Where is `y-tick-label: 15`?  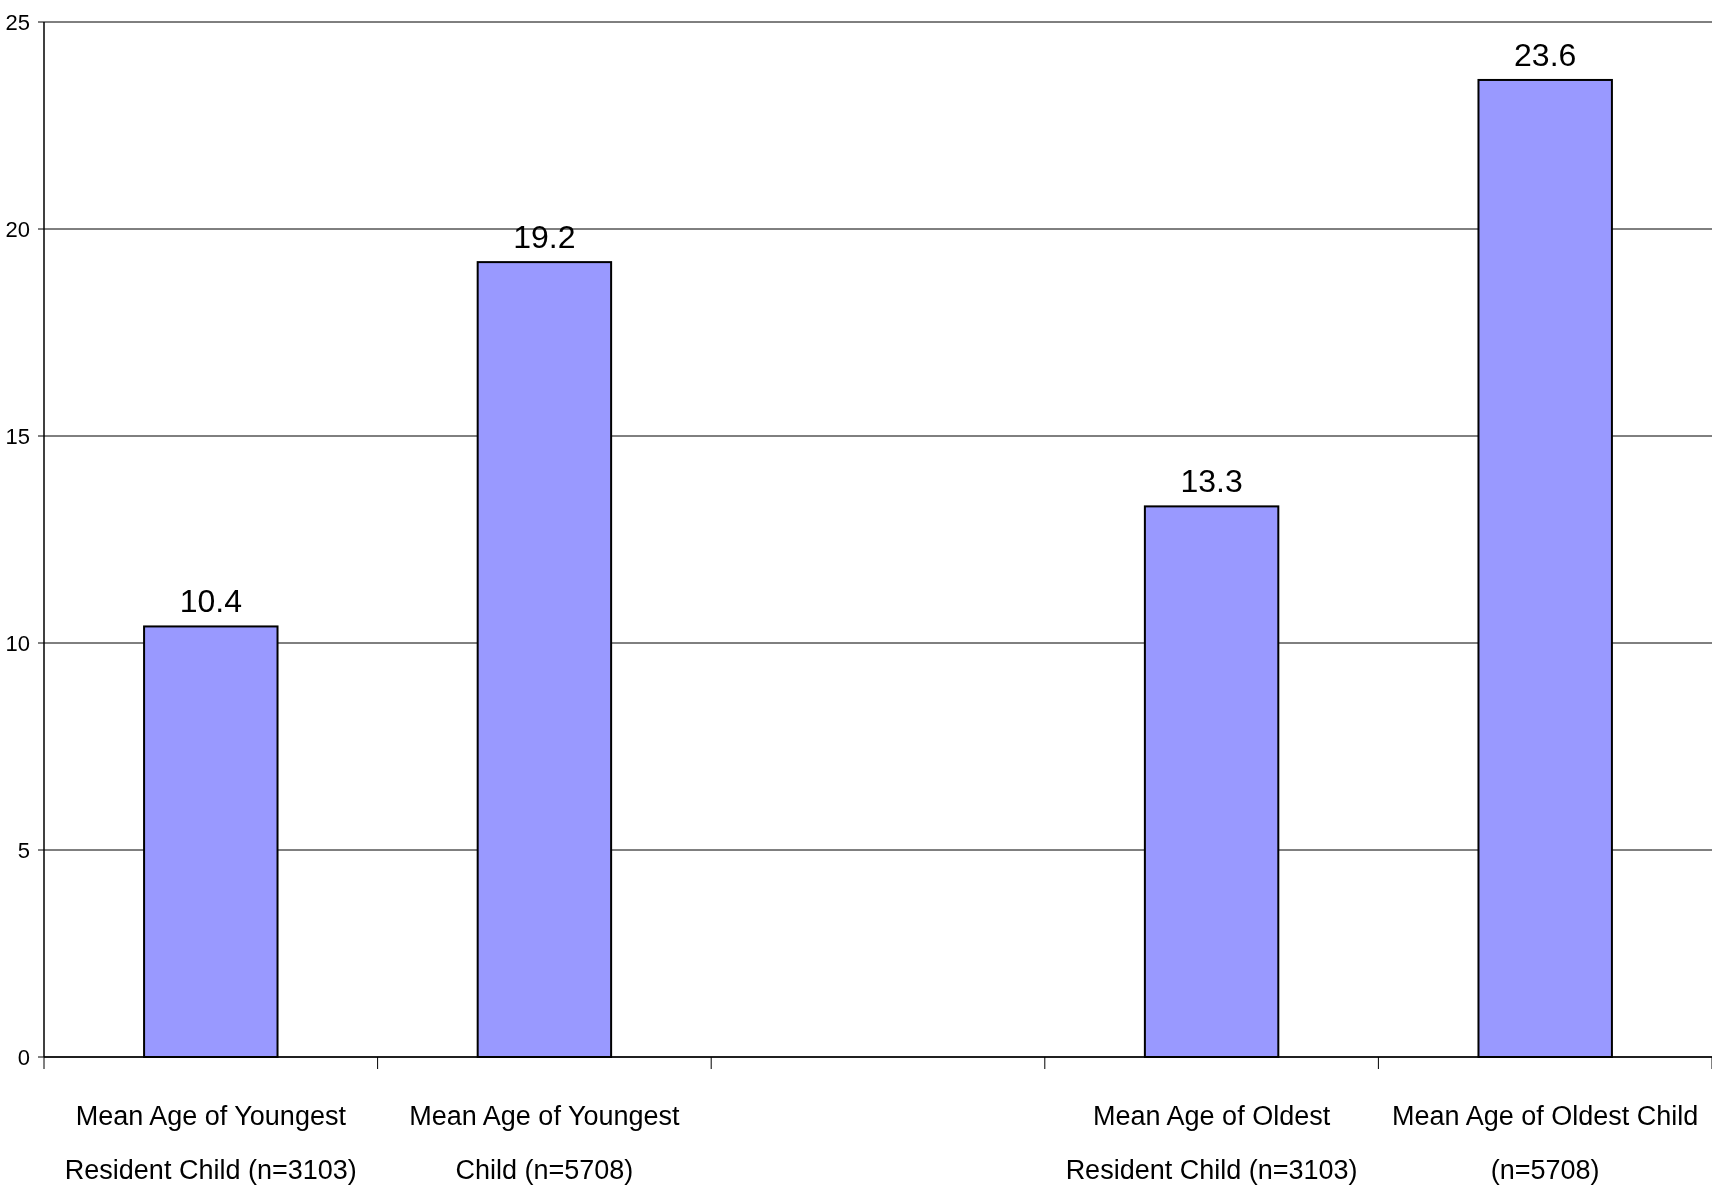
y-tick-label: 15 is located at coordinates (17, 436).